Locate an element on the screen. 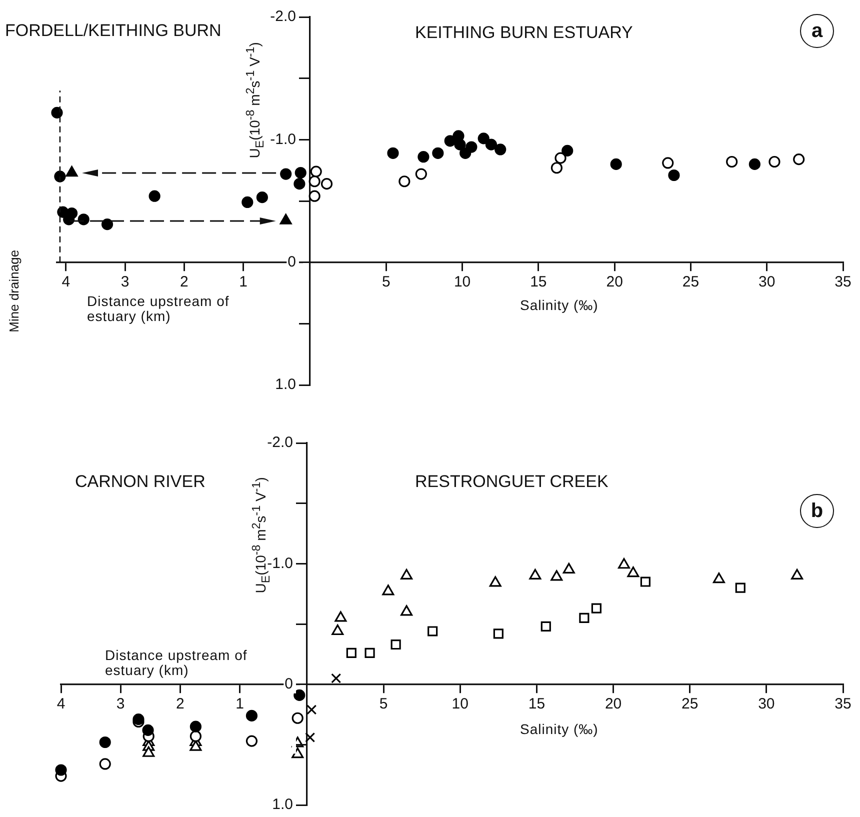 This screenshot has height=817, width=860. text: CARNON RIVER is located at coordinates (140, 482).